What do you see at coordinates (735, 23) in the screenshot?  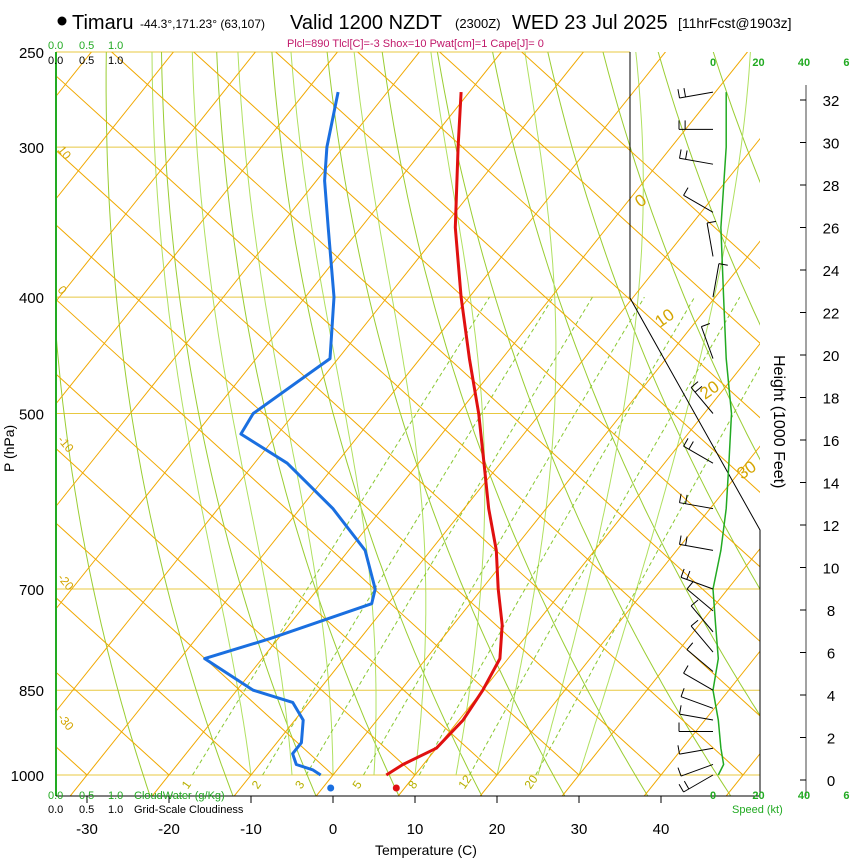 I see `forecast-info: [11hrFcst@1903z]` at bounding box center [735, 23].